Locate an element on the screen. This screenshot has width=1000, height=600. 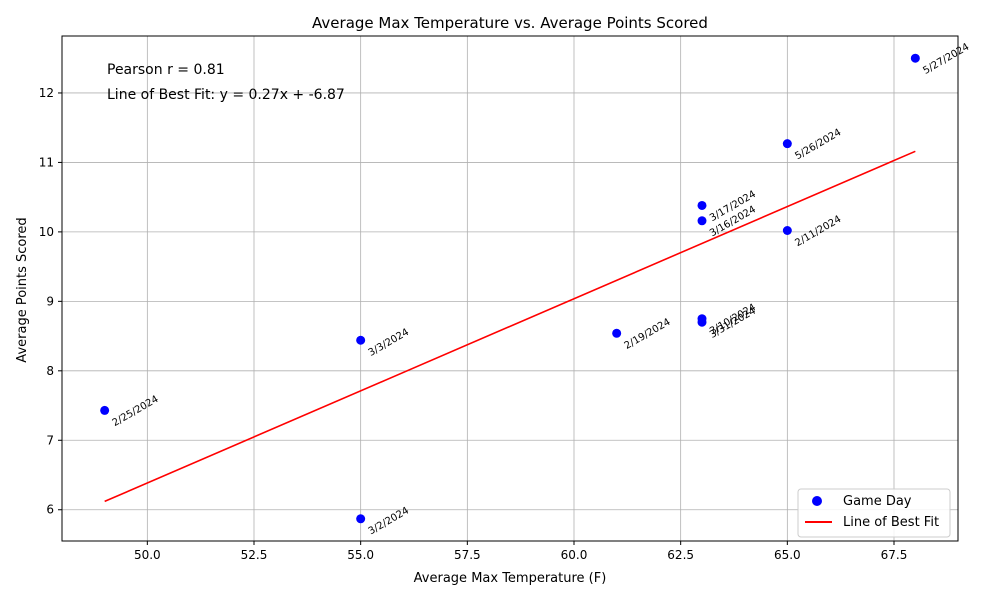
fit-equation-annotation: Line of Best Fit: y = 0.27x + -6.87 is located at coordinates (226, 95).